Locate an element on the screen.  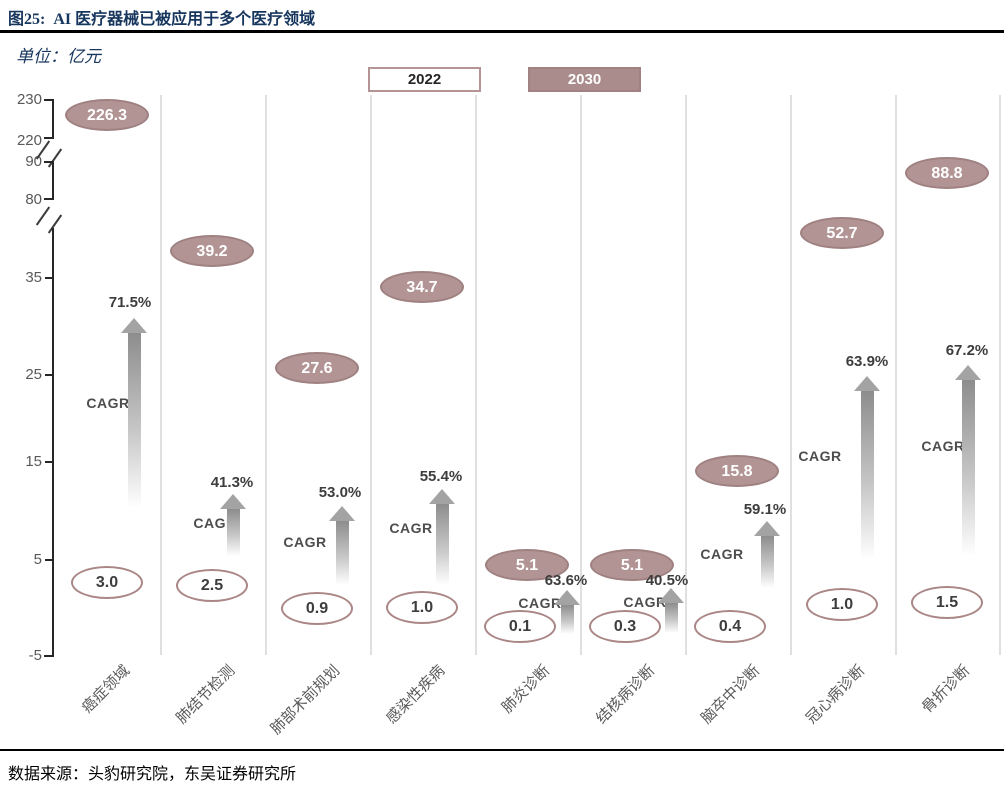
value-2022-bubble: 3.0 is located at coordinates (107, 582).